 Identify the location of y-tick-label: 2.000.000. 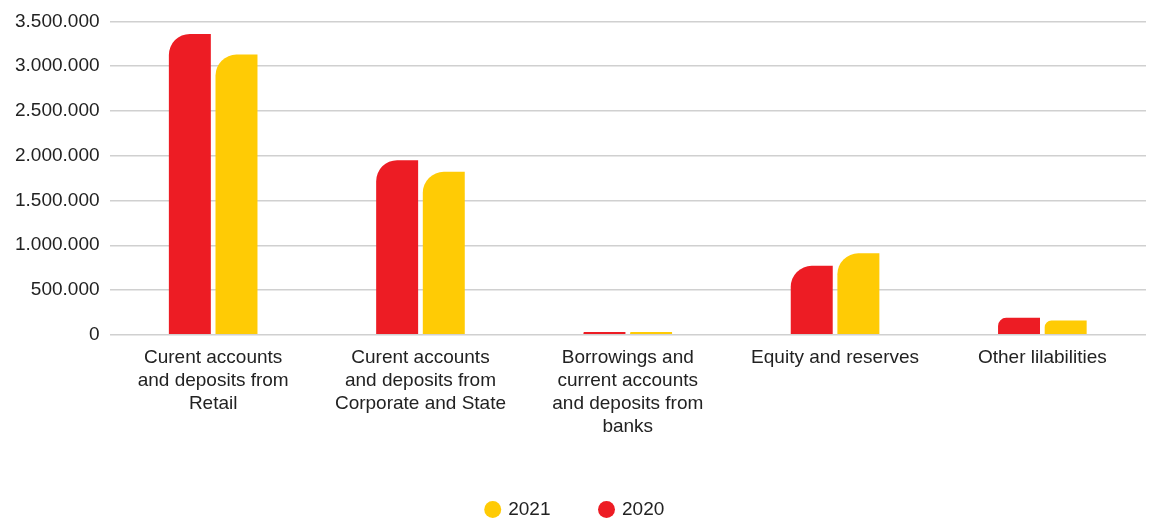
(57, 154).